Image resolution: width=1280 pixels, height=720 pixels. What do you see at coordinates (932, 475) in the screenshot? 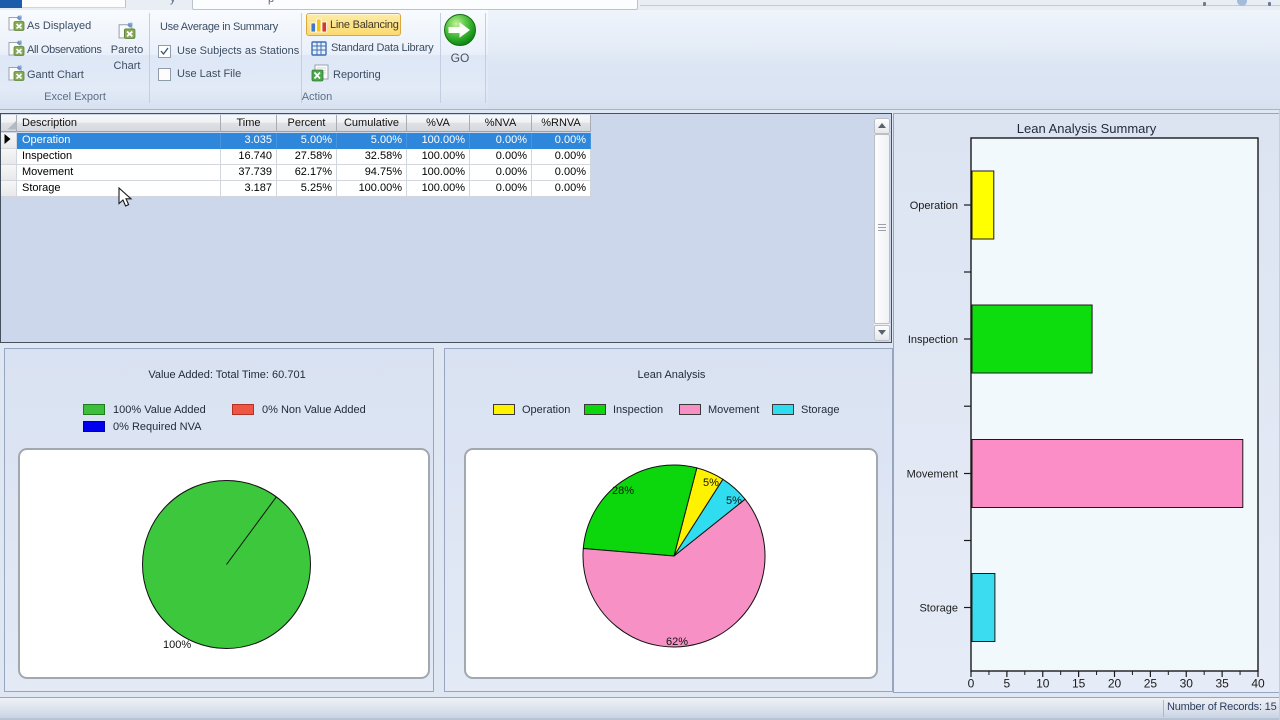
I see `svg-text: Movement` at bounding box center [932, 475].